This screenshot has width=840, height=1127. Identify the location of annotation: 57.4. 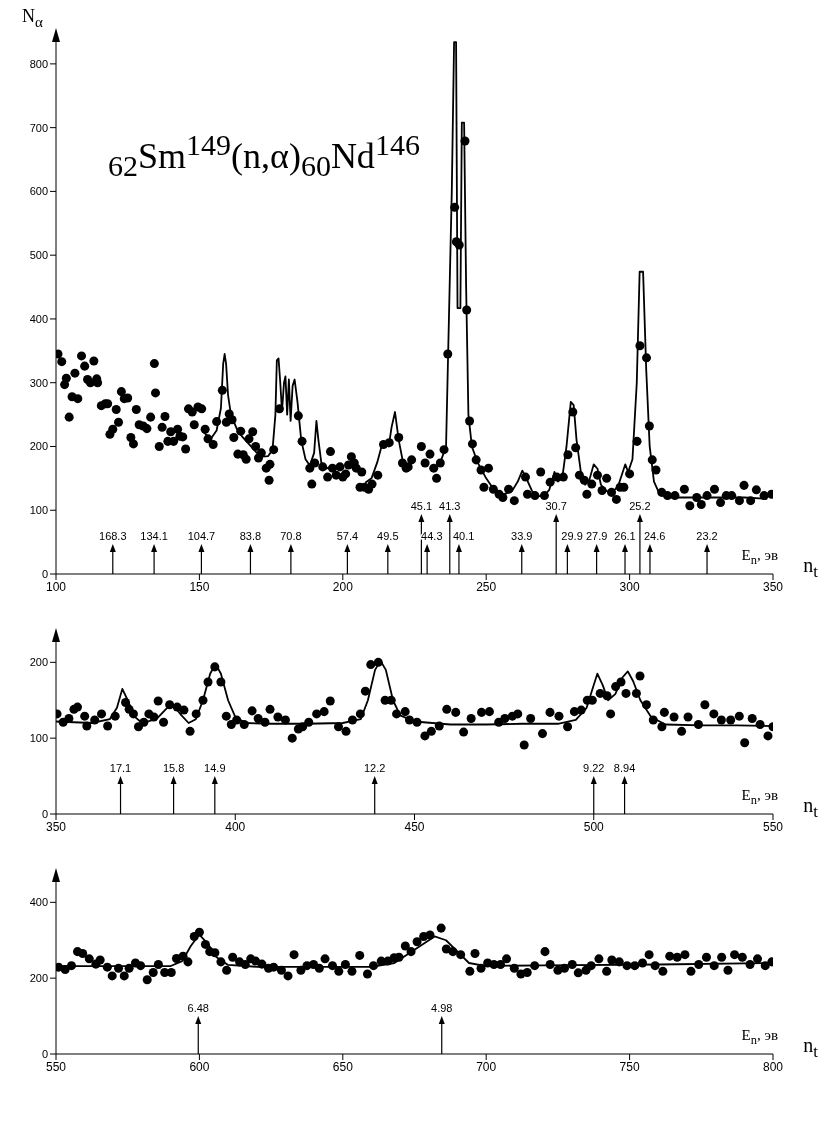
(347, 536).